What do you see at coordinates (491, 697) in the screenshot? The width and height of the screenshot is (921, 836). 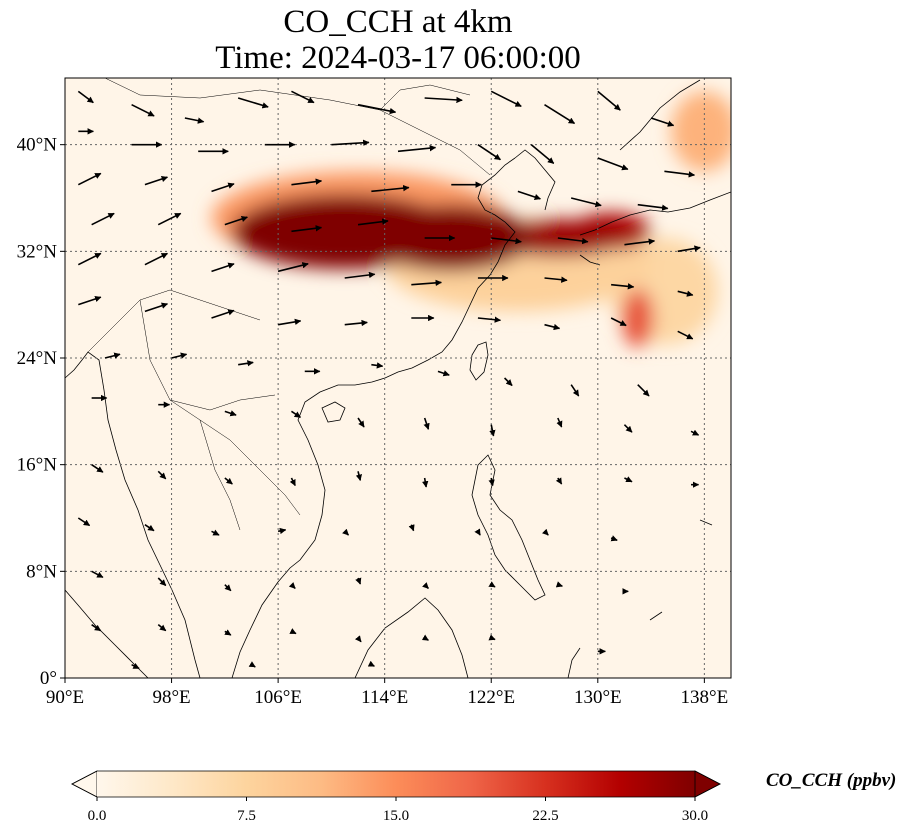 I see `lon-tick-label: 122°E` at bounding box center [491, 697].